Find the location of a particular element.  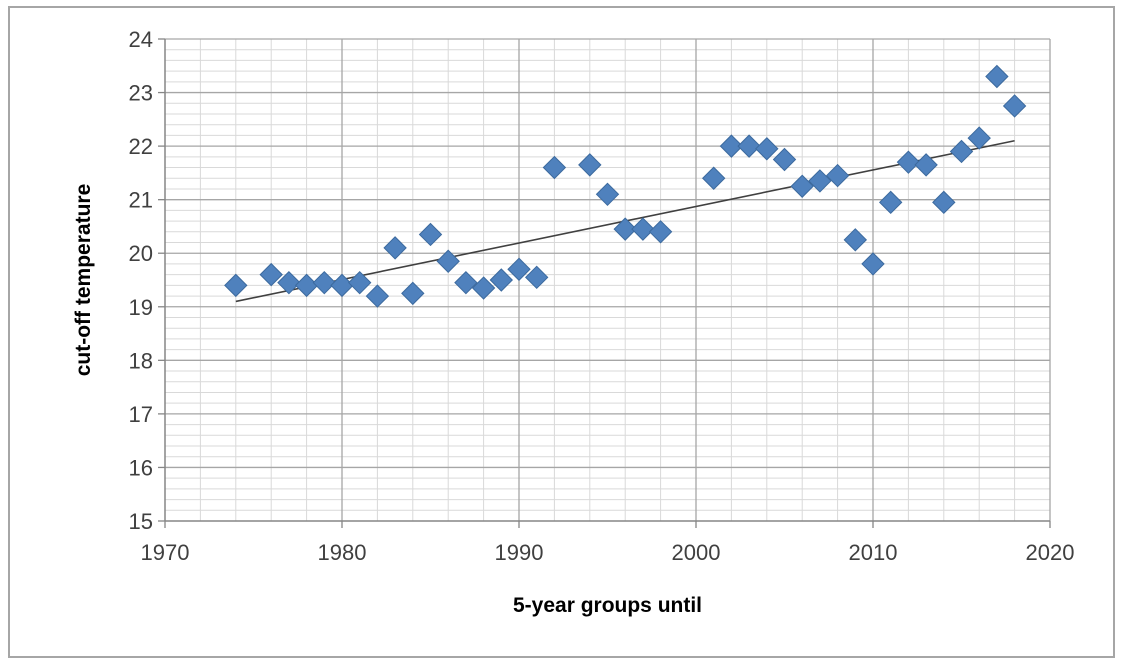

y-tick-label: 23 is located at coordinates (141, 93).